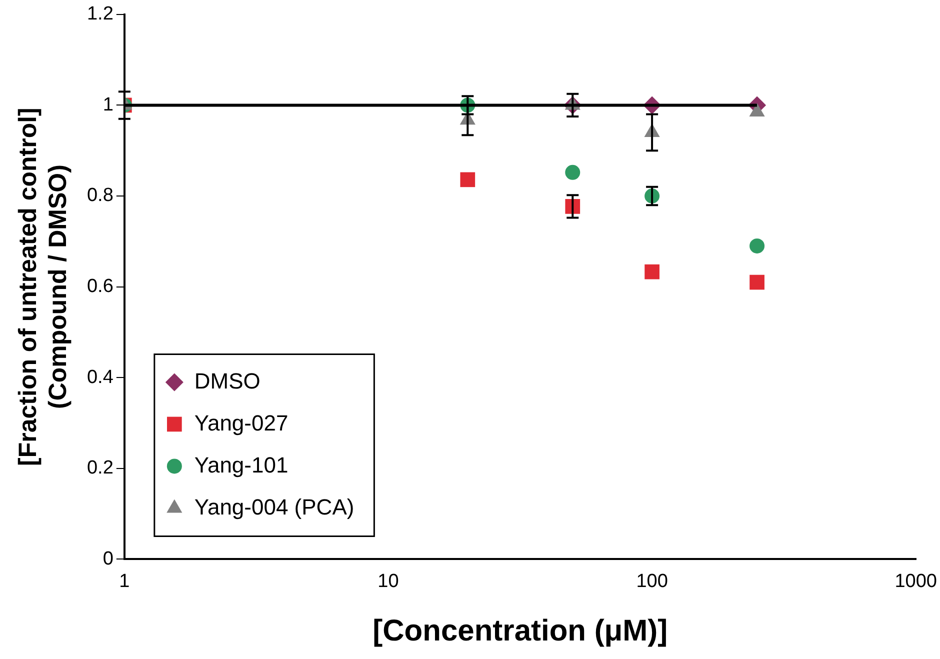  I want to click on y-tick-label: 0.8, so click(100, 195).